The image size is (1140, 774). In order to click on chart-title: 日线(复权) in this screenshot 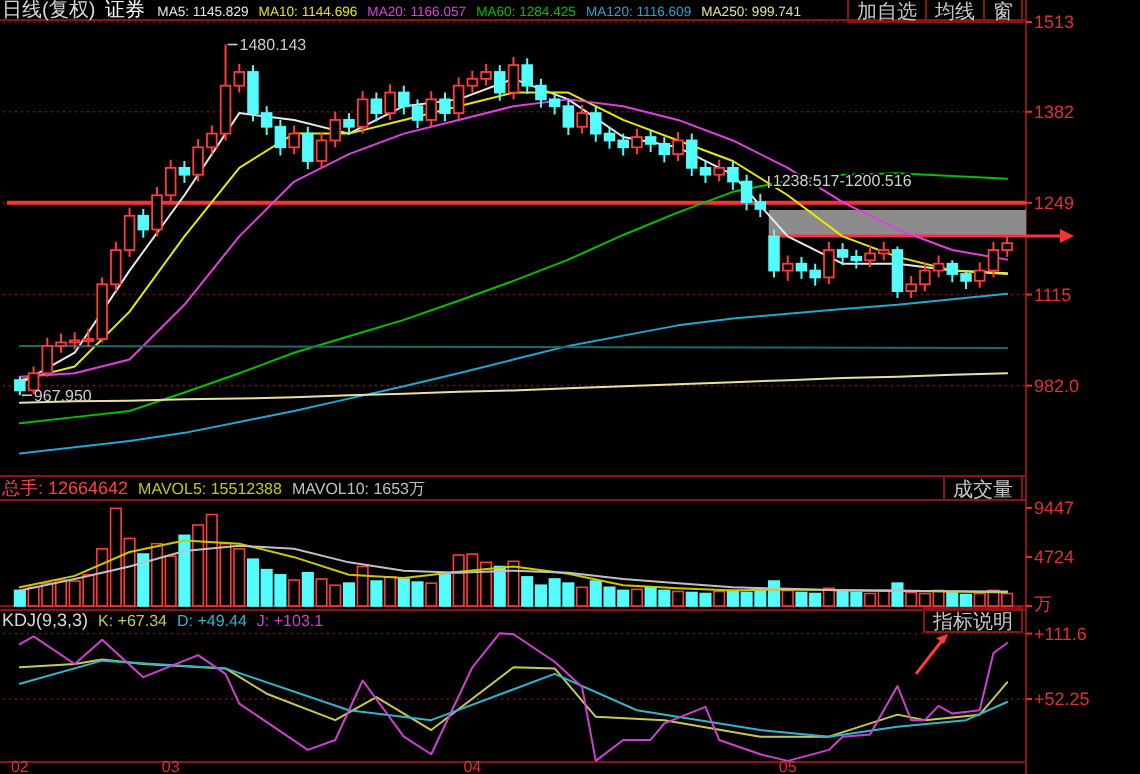, I will do `click(49, 11)`.